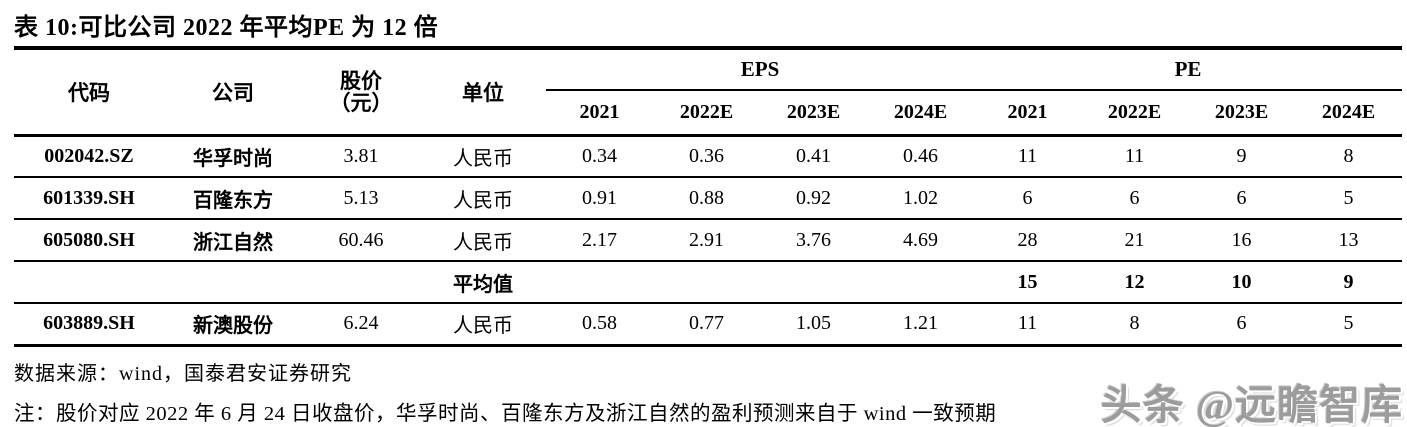 The height and width of the screenshot is (427, 1407). I want to click on pe-year-2023e: 2023E, so click(1241, 111).